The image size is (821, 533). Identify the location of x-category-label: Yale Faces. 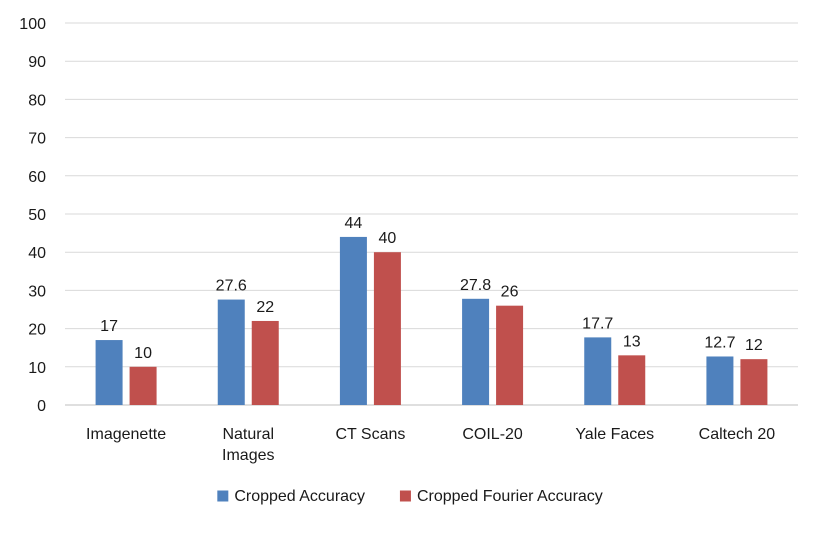
(614, 434).